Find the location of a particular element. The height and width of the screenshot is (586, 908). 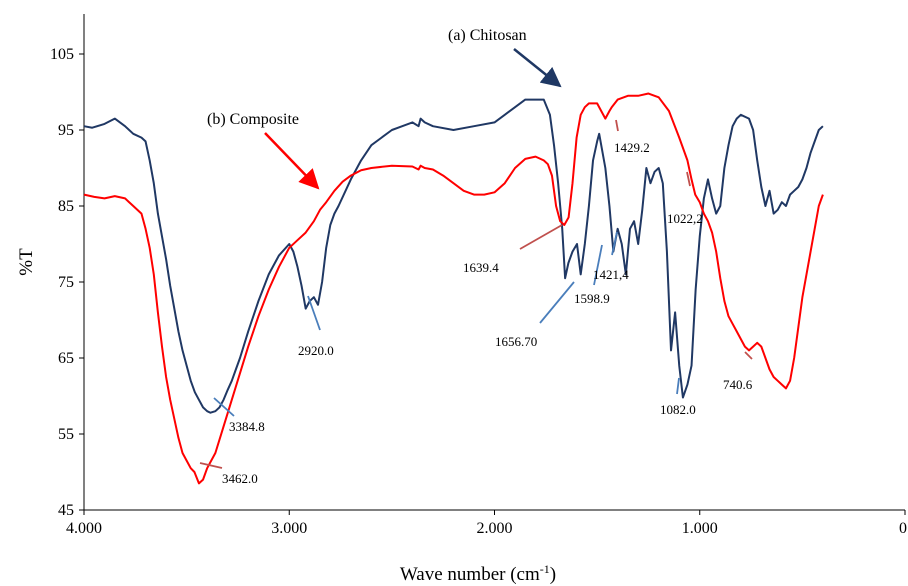

x-axis-ticks: 4.000 3.000 2.000 1.000 0 is located at coordinates (486, 523).